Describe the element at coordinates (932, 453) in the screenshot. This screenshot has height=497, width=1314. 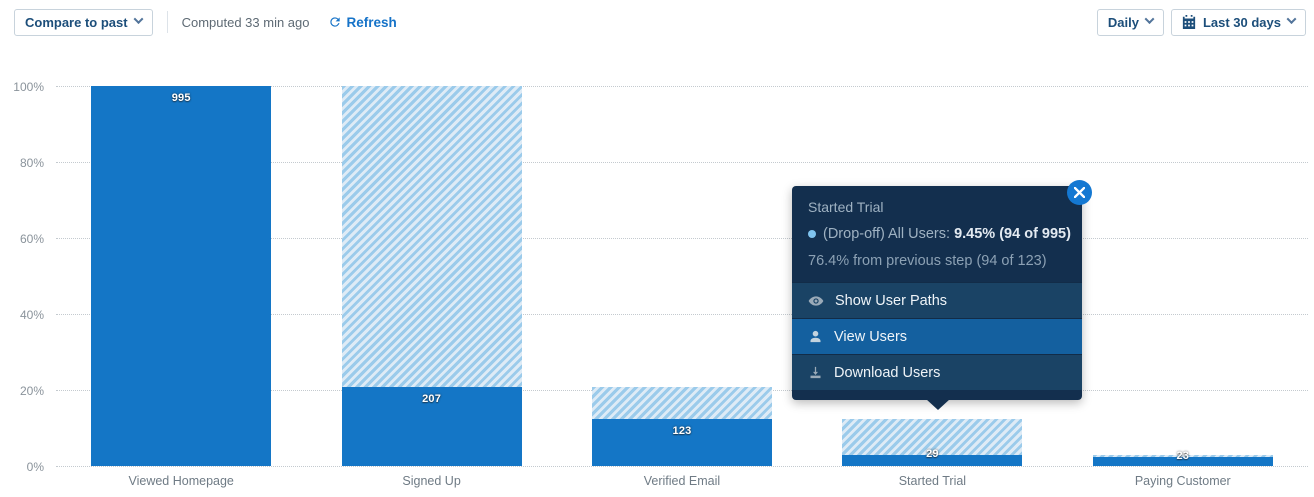
I see `bar-value-label: 29` at that location.